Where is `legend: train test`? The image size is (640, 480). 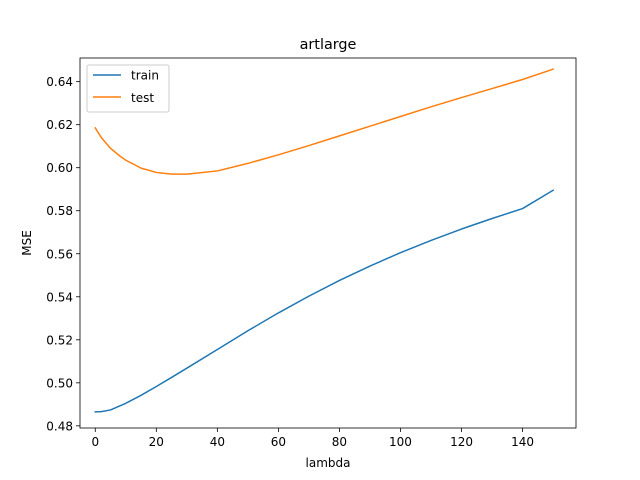
legend: train test is located at coordinates (128, 88).